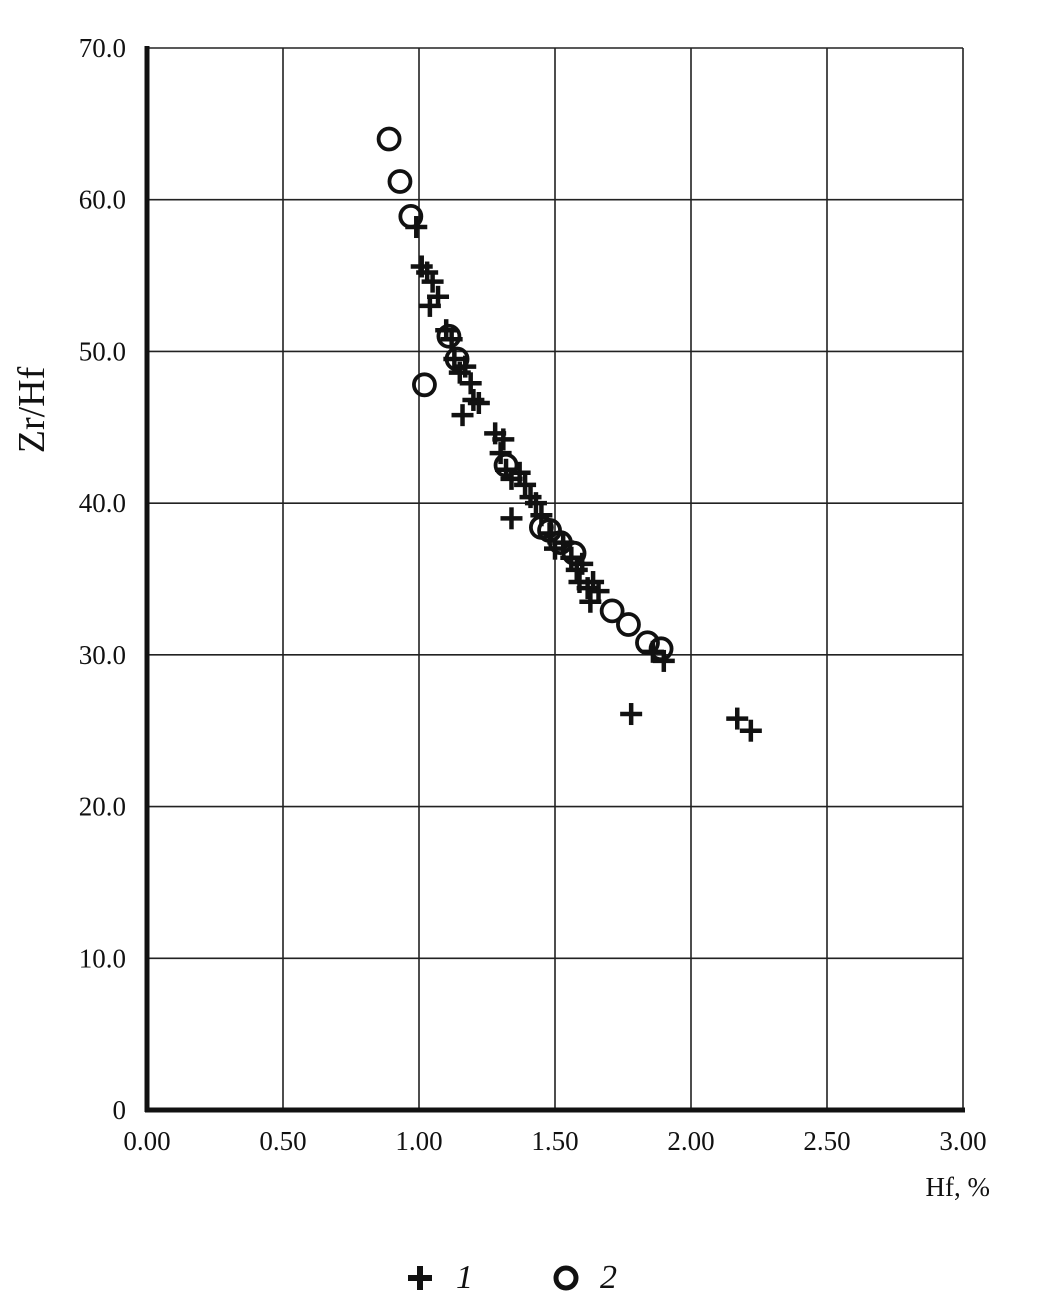  What do you see at coordinates (418, 1141) in the screenshot?
I see `x-tick-label: 1.00` at bounding box center [418, 1141].